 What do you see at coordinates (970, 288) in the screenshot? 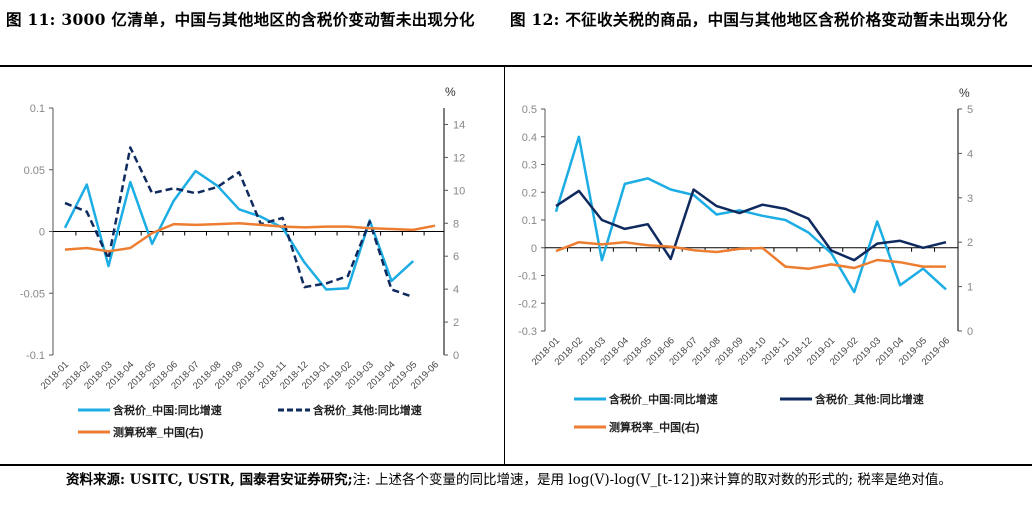
I see `right-tick-label: 1` at bounding box center [970, 288].